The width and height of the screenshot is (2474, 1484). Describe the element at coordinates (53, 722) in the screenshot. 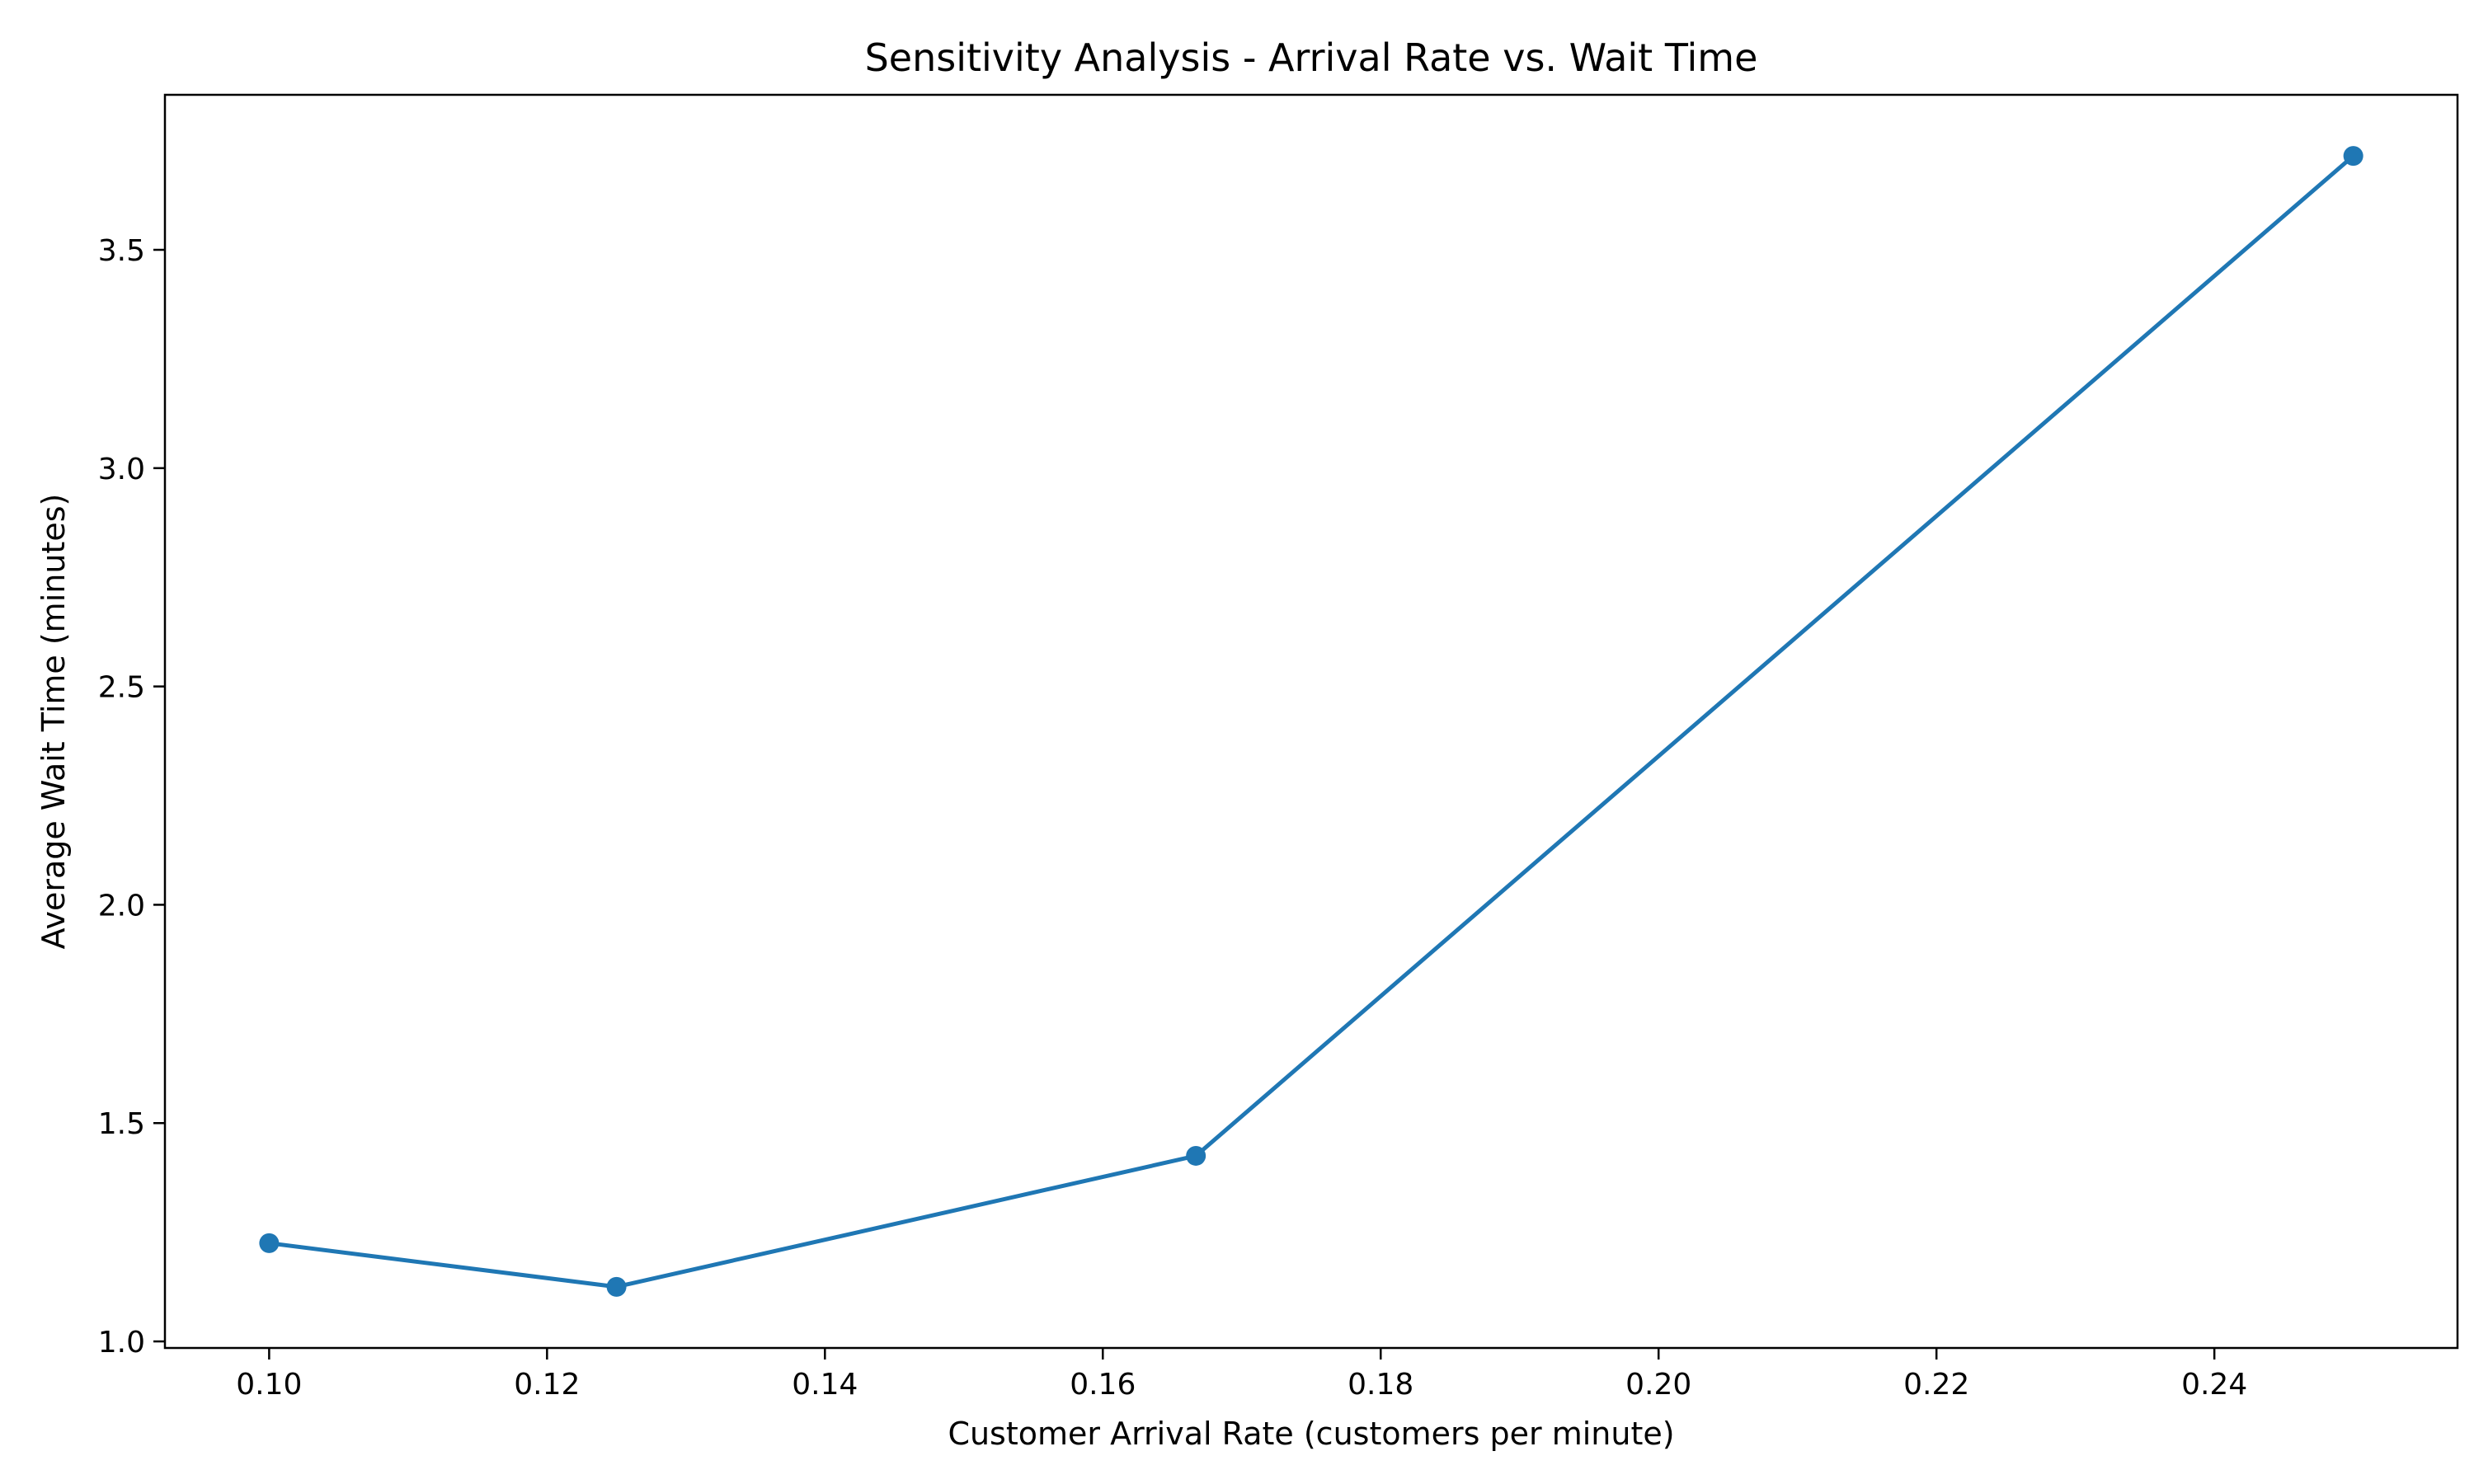

I see `y-axis-label: Average Wait Time (minutes)` at that location.